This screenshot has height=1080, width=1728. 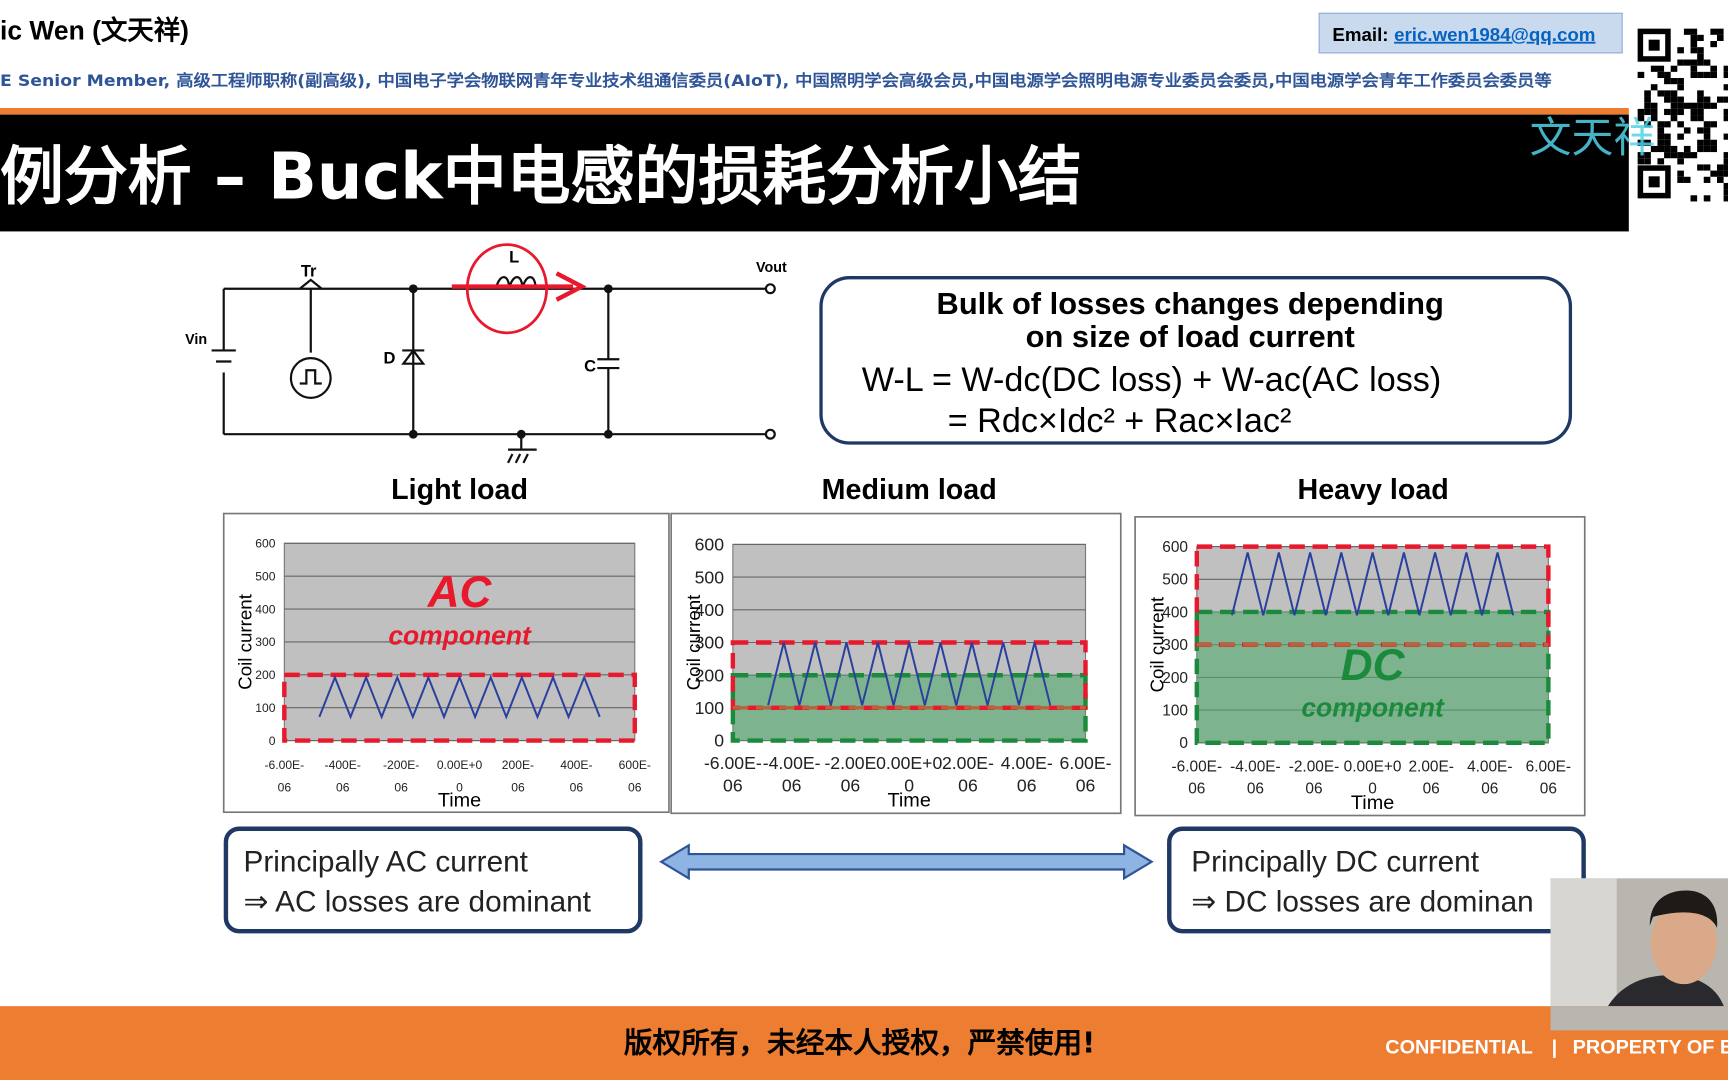 What do you see at coordinates (1494, 34) in the screenshot?
I see `email-link: eric.wen1984@qq.com` at bounding box center [1494, 34].